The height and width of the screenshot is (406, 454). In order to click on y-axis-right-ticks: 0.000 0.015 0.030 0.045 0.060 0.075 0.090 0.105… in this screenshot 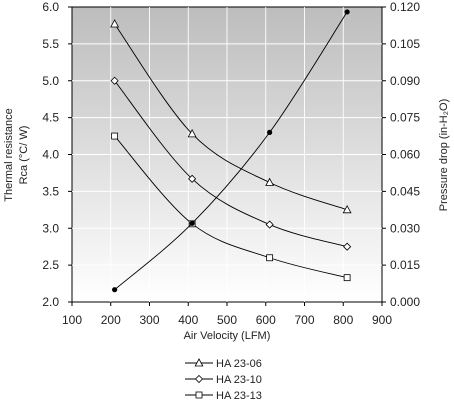, I will do `click(401, 154)`.